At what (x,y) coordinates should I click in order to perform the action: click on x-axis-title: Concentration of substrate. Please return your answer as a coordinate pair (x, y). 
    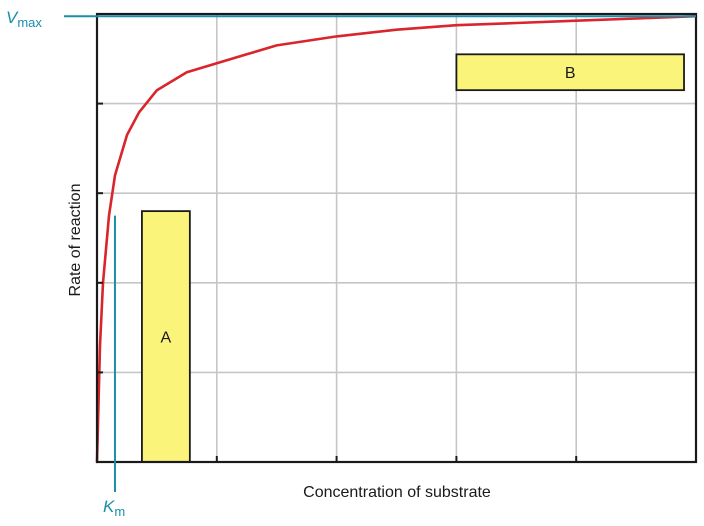
    Looking at the image, I should click on (397, 492).